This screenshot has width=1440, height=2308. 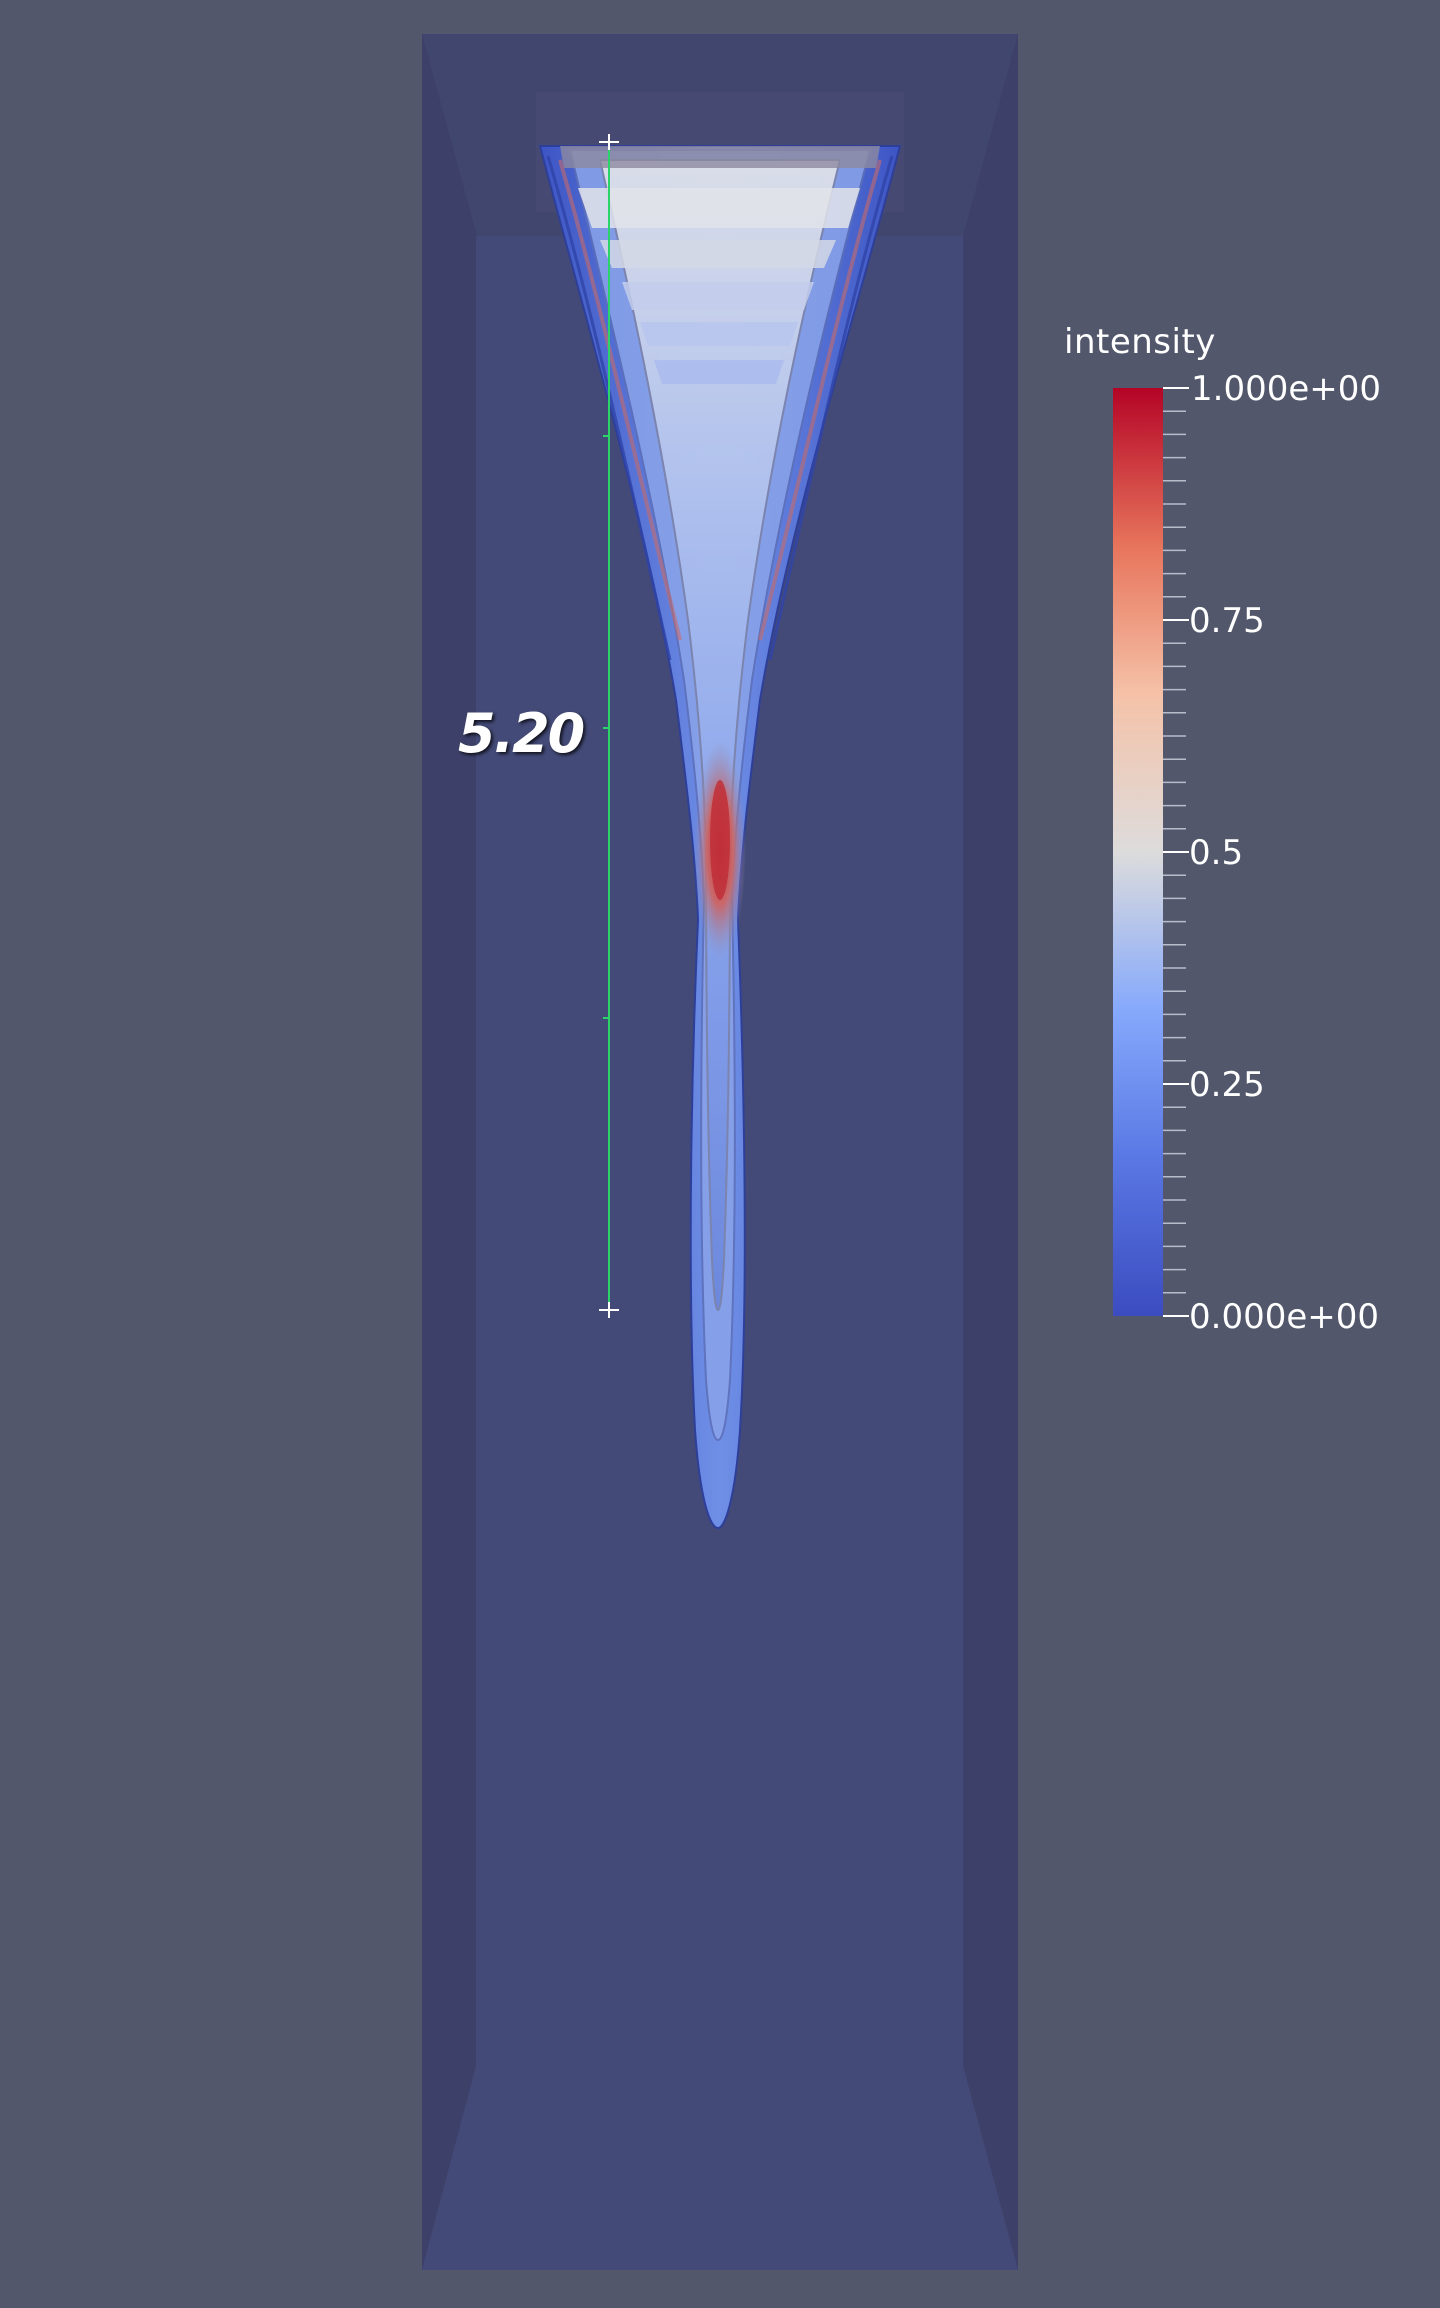 I want to click on colorbar, so click(x=1151, y=852).